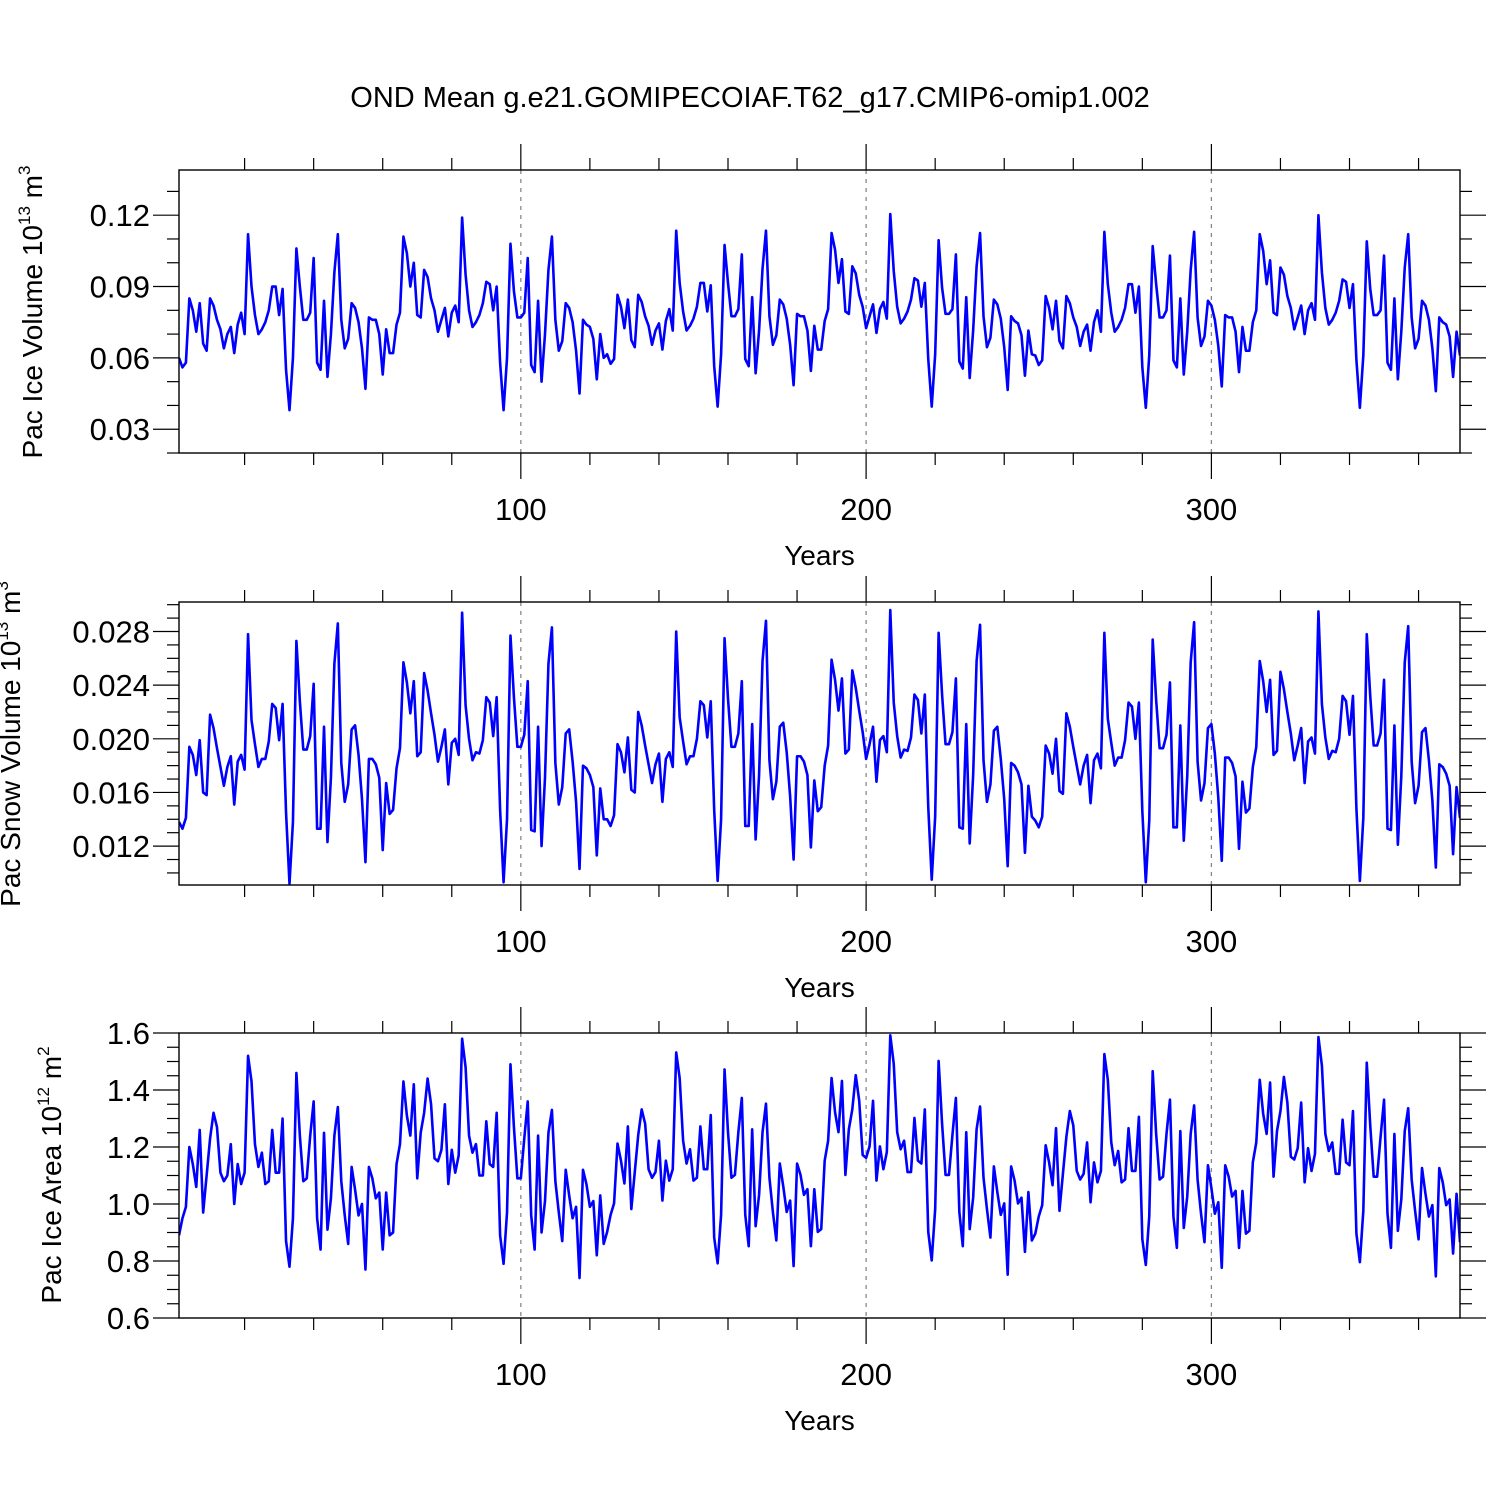 This screenshot has height=1500, width=1500. Describe the element at coordinates (31, 312) in the screenshot. I see `y-axis-label: Pac Ice Volume 1013 m3` at that location.